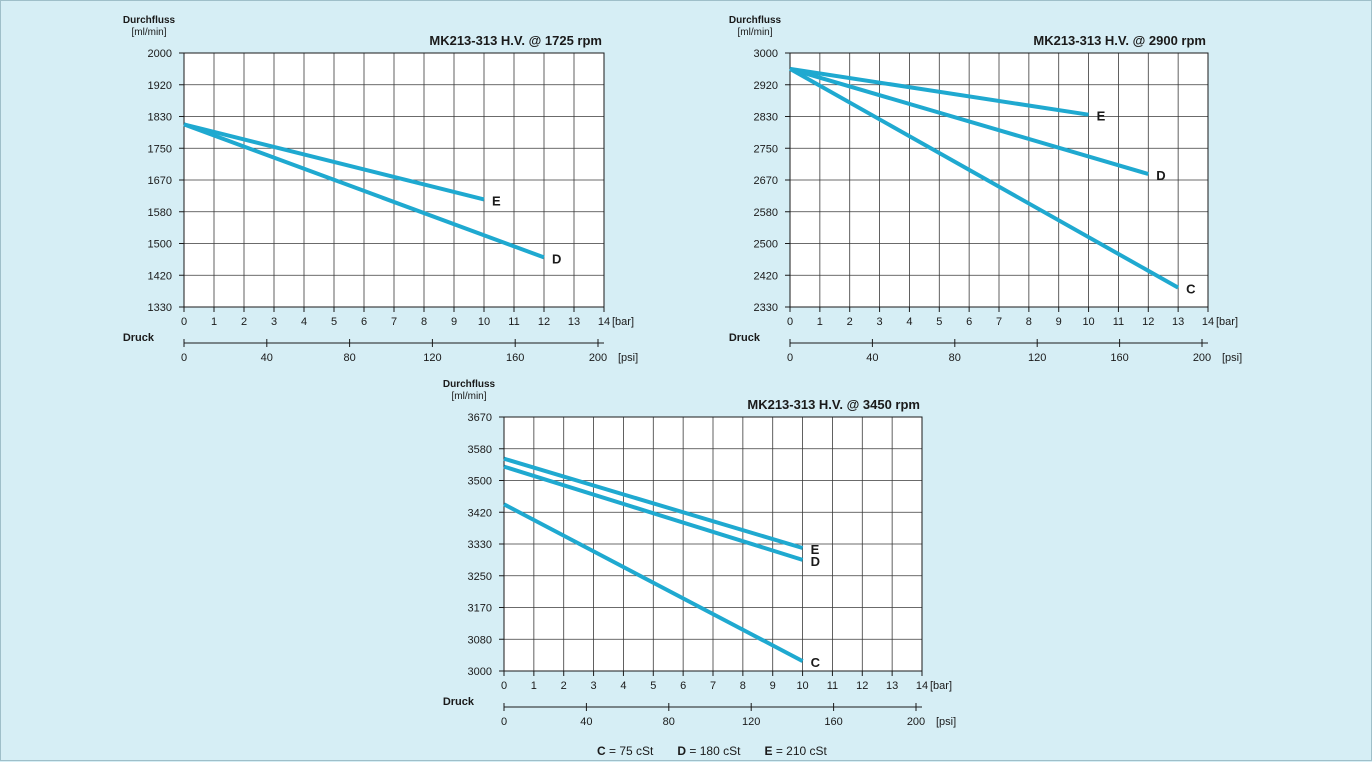 The height and width of the screenshot is (762, 1372). What do you see at coordinates (160, 245) in the screenshot?
I see `y-tick-label: 1500` at bounding box center [160, 245].